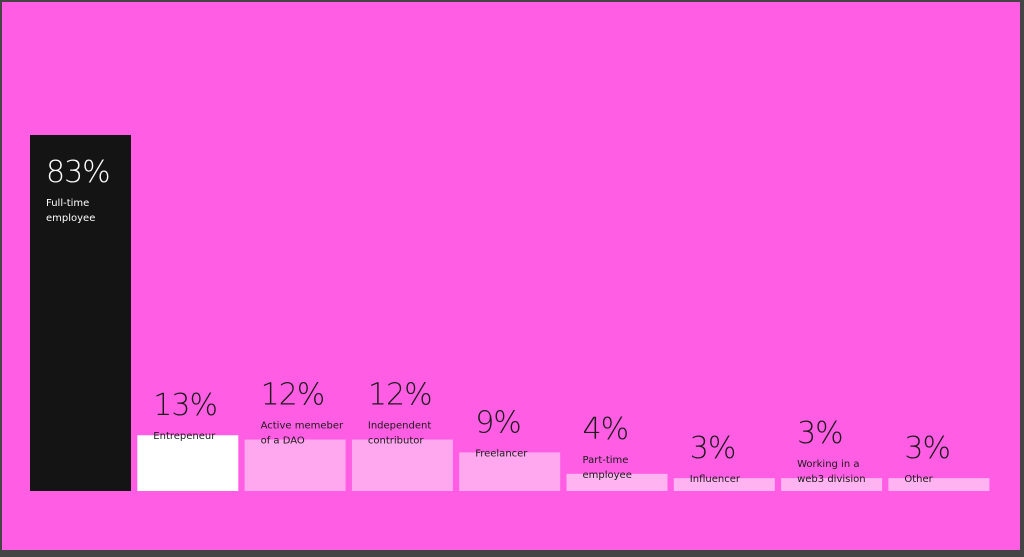  What do you see at coordinates (607, 475) in the screenshot?
I see `category-label-5-1: employee` at bounding box center [607, 475].